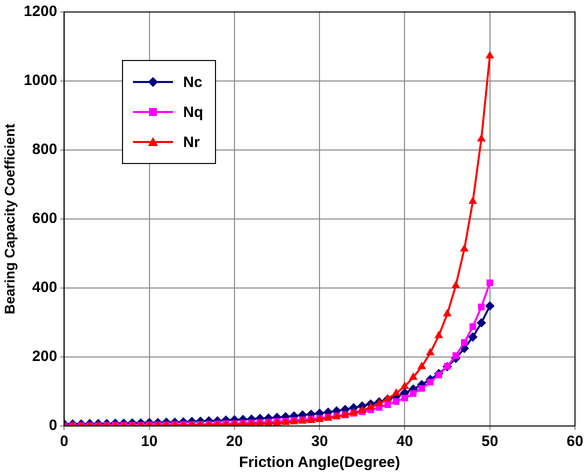 The width and height of the screenshot is (587, 472). Describe the element at coordinates (45, 357) in the screenshot. I see `y-tick-label: 200` at that location.